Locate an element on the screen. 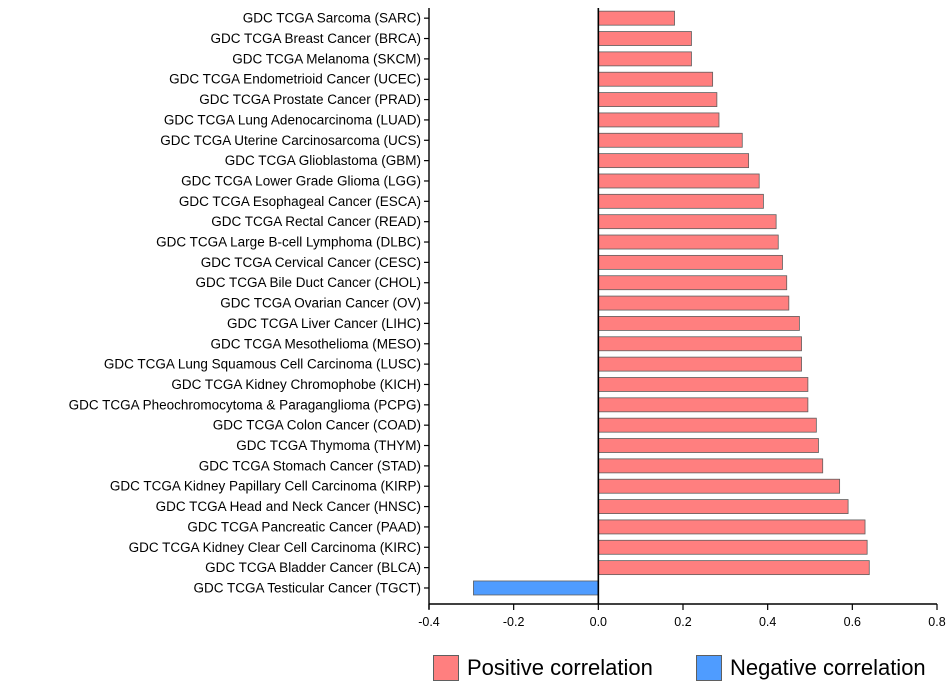 This screenshot has width=949, height=687. x-tick-label: -0.2 is located at coordinates (514, 622).